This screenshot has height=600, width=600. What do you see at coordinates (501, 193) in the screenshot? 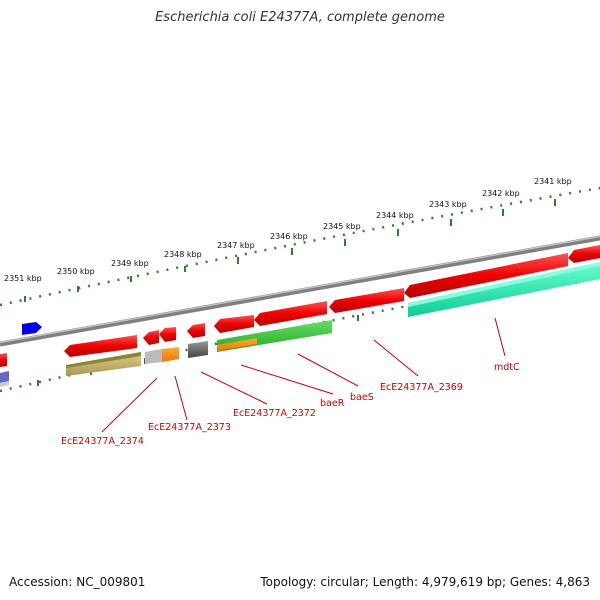
I see `kbp-label: 2342 kbp` at bounding box center [501, 193].